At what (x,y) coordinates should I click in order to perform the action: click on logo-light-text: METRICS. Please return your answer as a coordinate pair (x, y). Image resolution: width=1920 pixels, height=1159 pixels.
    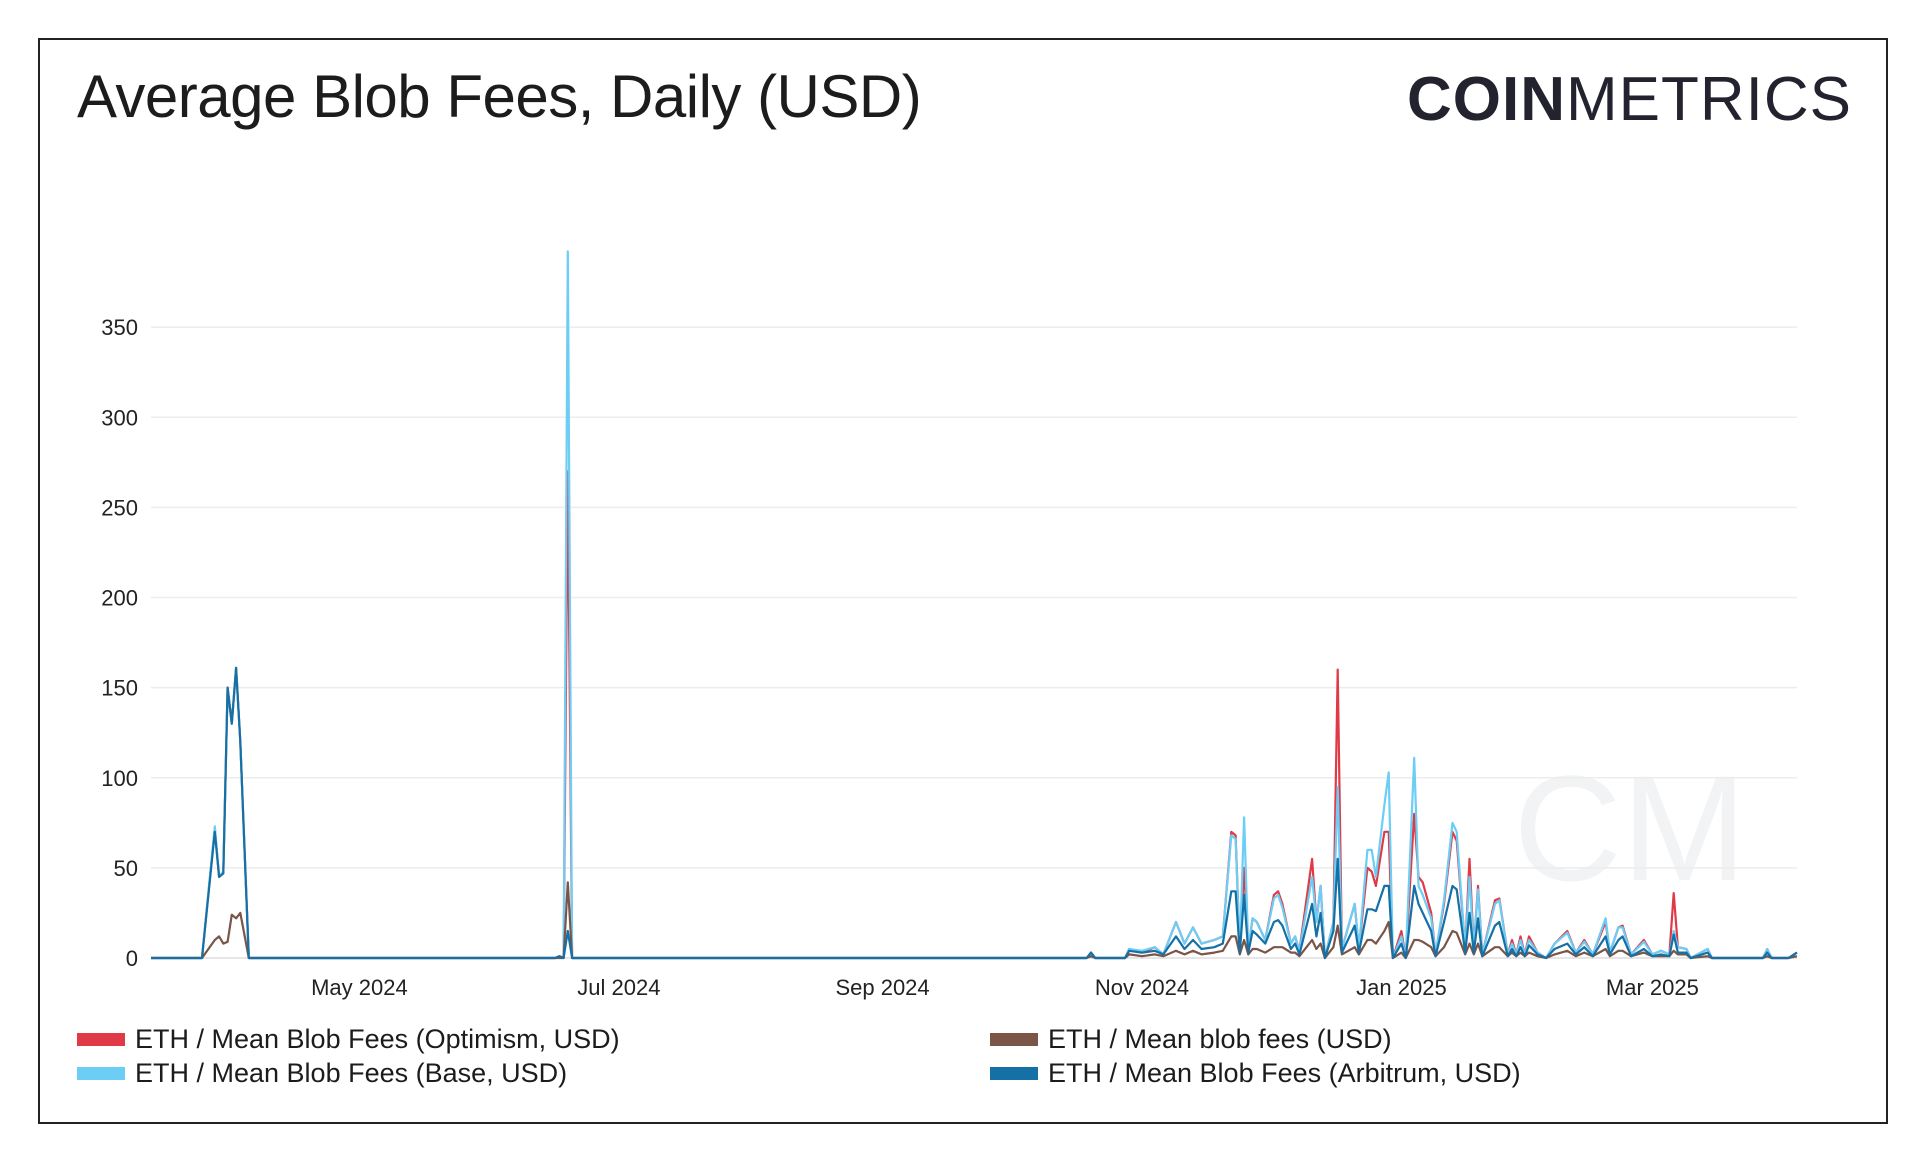
    Looking at the image, I should click on (1709, 99).